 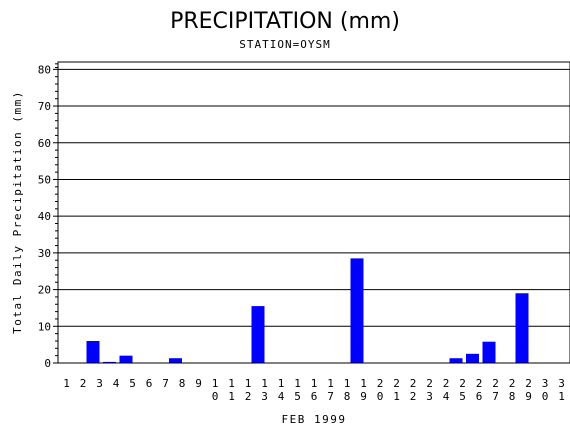 What do you see at coordinates (44, 216) in the screenshot?
I see `y-tick-label: 40` at bounding box center [44, 216].